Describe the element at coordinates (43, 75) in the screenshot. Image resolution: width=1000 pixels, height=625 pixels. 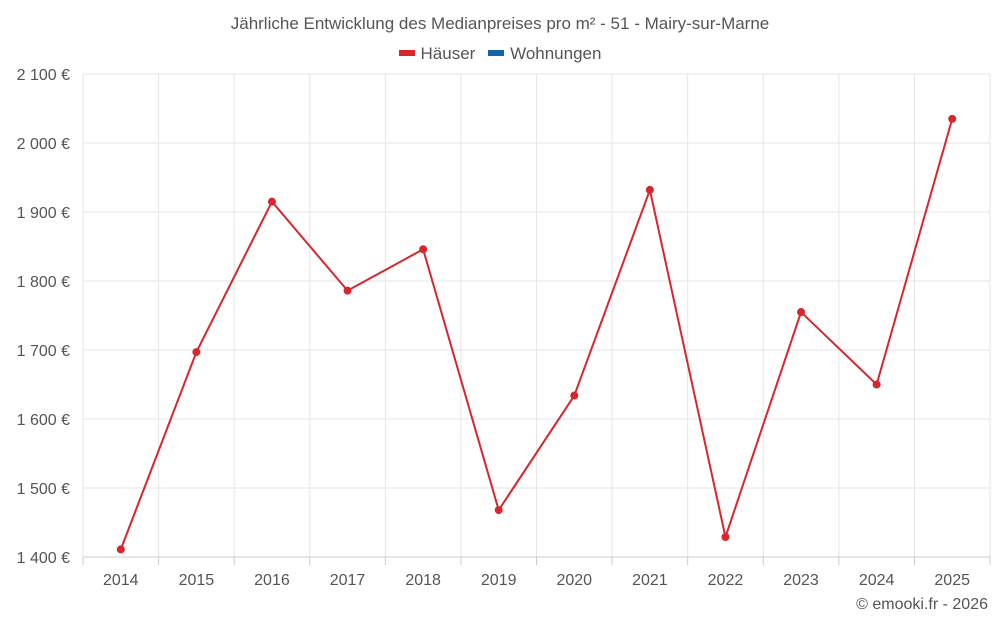
I see `y-tick-label: 2 100 €` at that location.